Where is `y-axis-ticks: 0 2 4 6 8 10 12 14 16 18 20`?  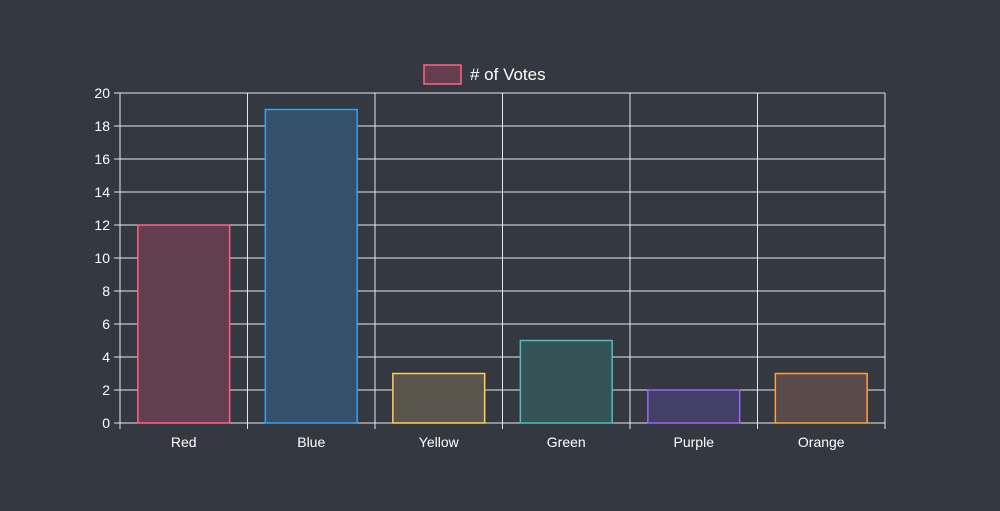
y-axis-ticks: 0 2 4 6 8 10 12 14 16 18 20 is located at coordinates (102, 258).